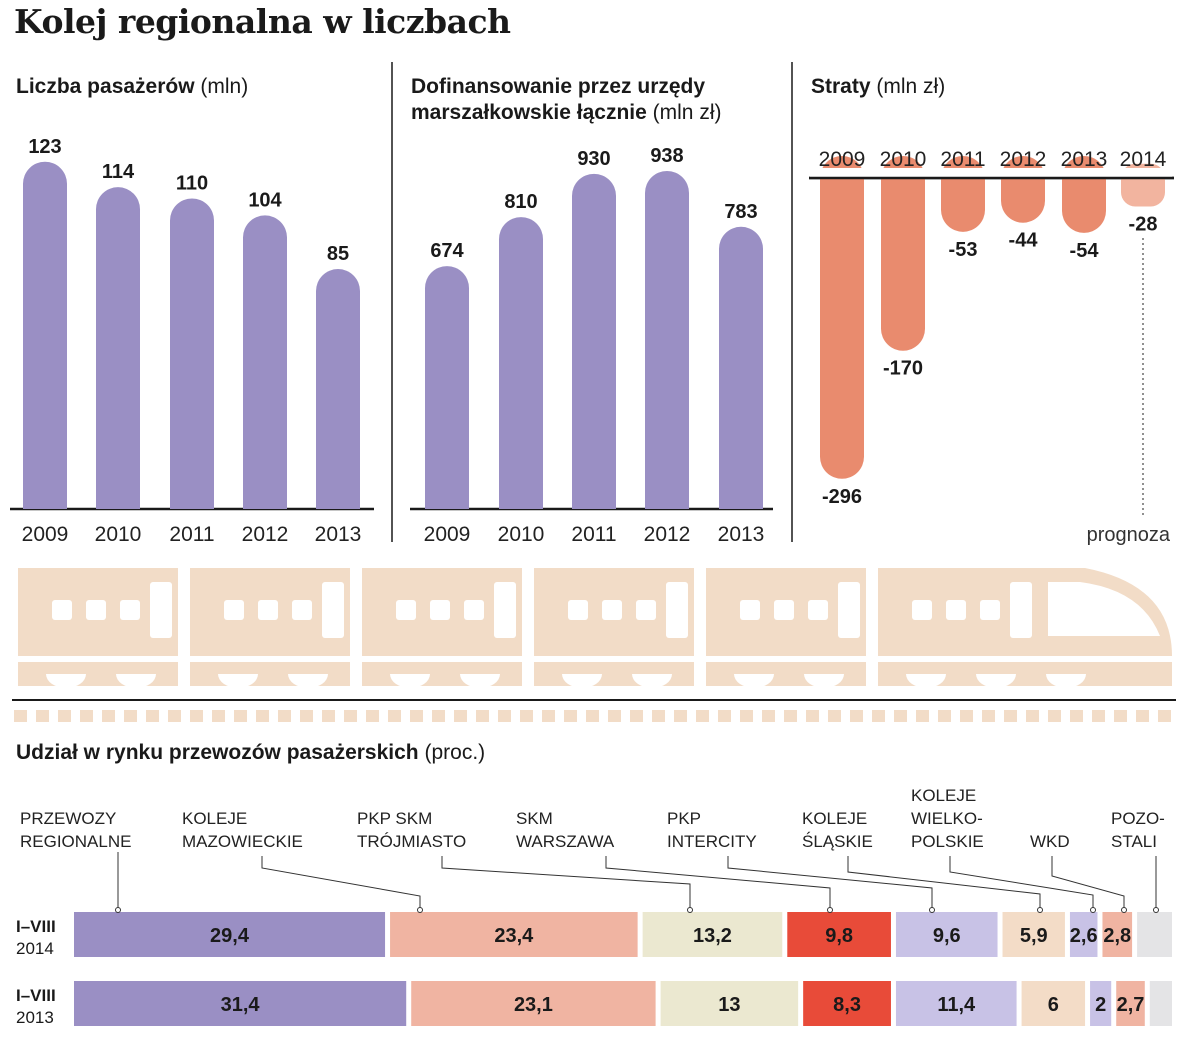 The height and width of the screenshot is (1038, 1200). Describe the element at coordinates (105, 86) in the screenshot. I see `passengers-title-text: Liczba pasażerów` at that location.